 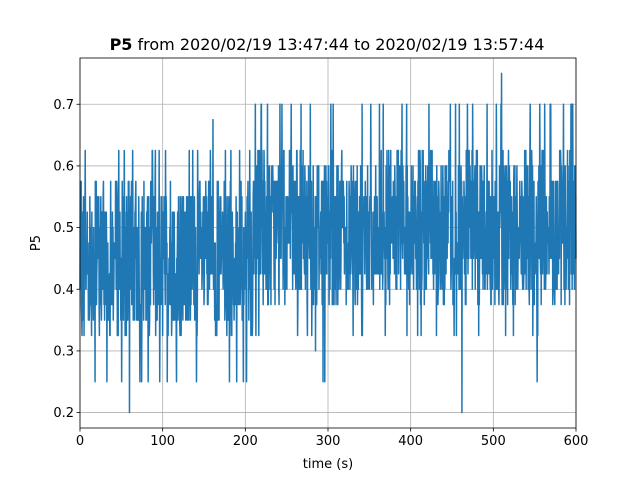 I want to click on chart-title-bold: P5, so click(x=121, y=44).